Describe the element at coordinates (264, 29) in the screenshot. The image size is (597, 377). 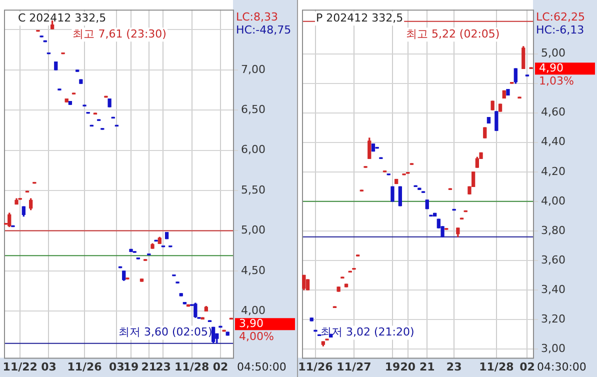
I see `text: HC:-48,75` at that location.